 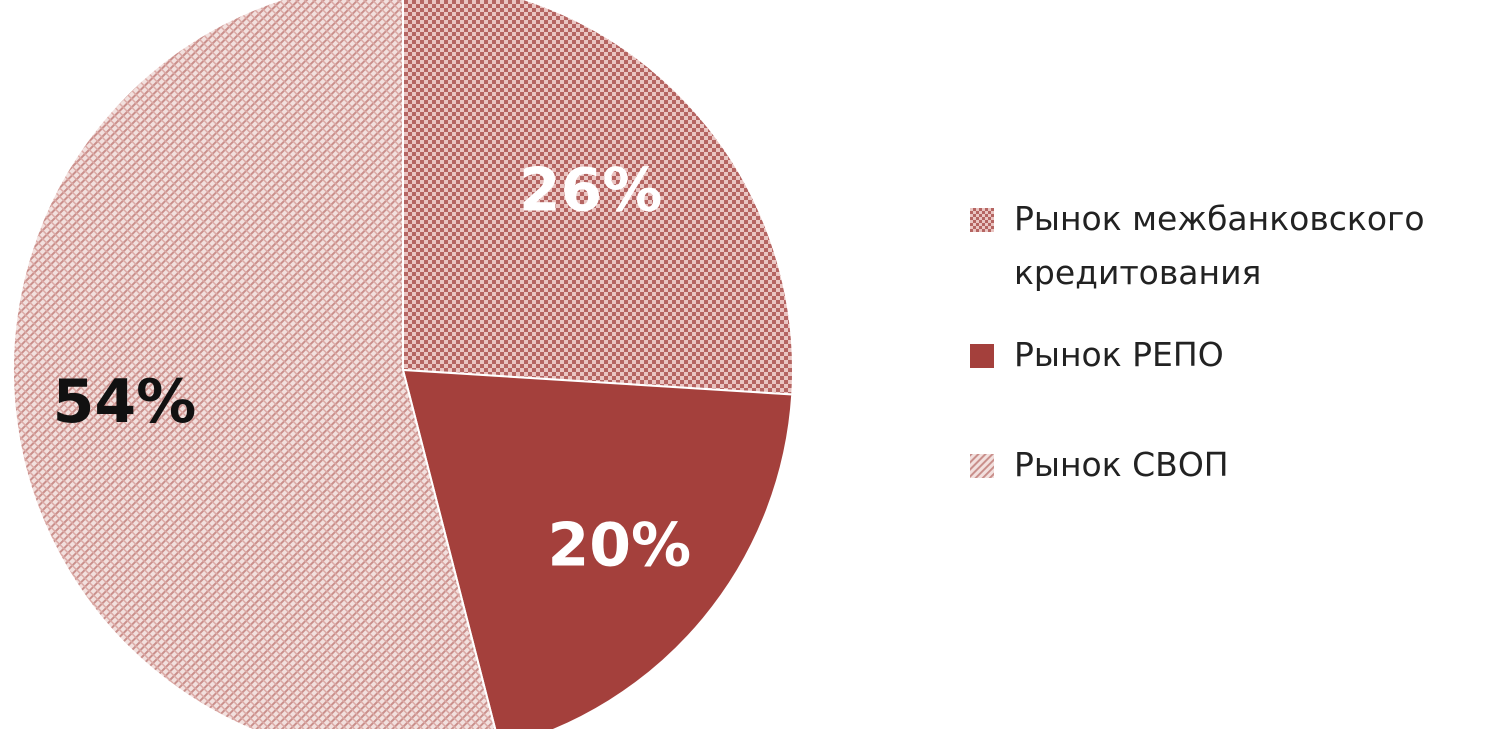 I want to click on data-label-repo: 20%, so click(x=620, y=546).